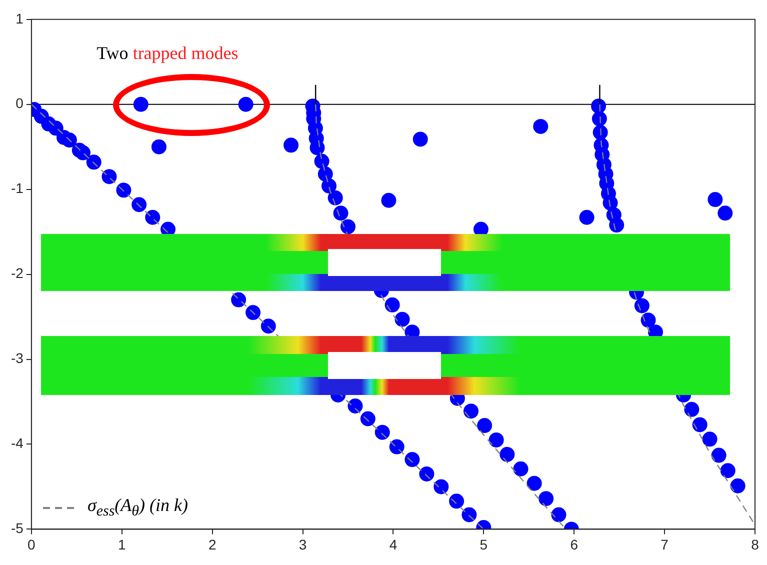  I want to click on x-tick-label: 5, so click(484, 544).